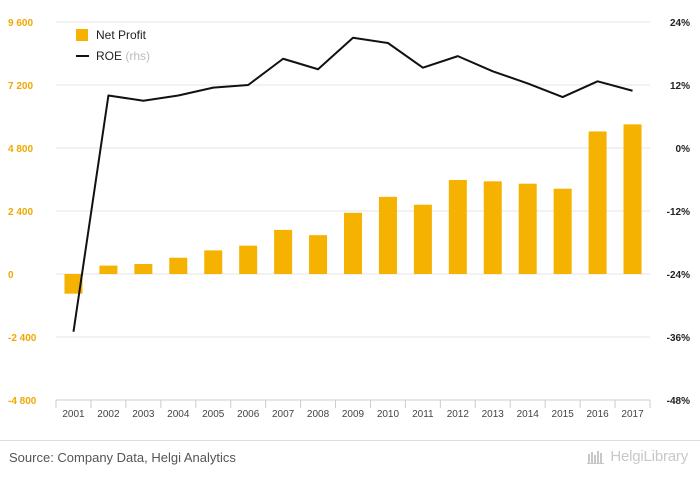 This screenshot has height=483, width=700. Describe the element at coordinates (137, 56) in the screenshot. I see `legend-label-roe-suffix: (rhs)` at that location.